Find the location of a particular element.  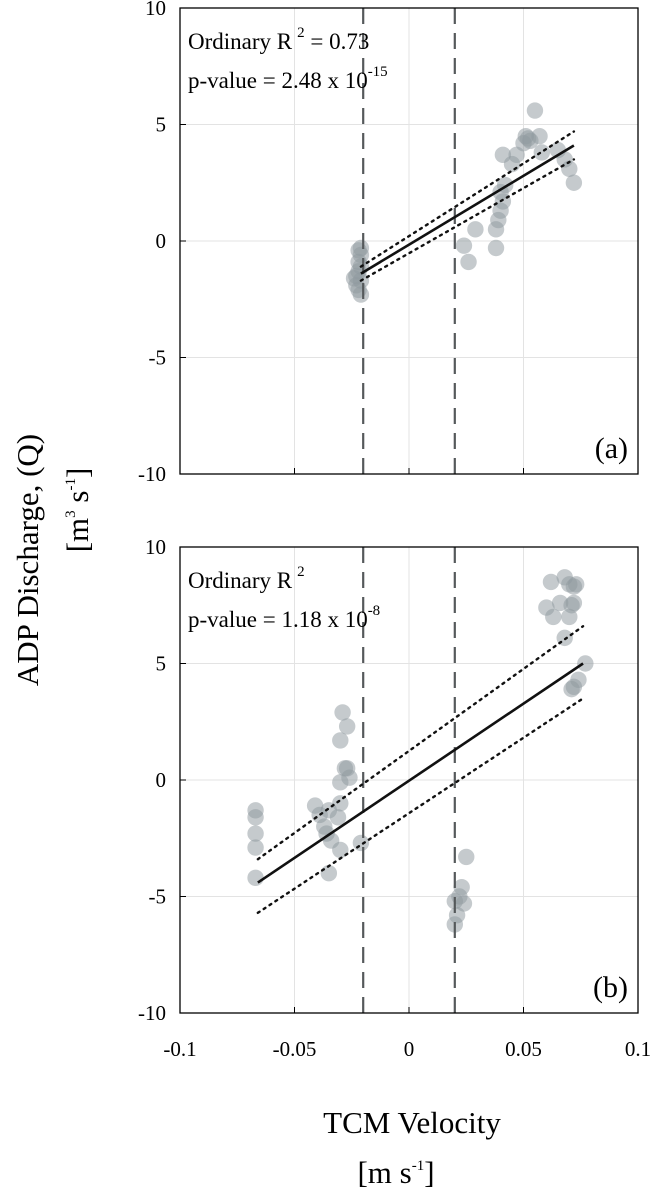

x-tick-label: 0.05 is located at coordinates (523, 1049).